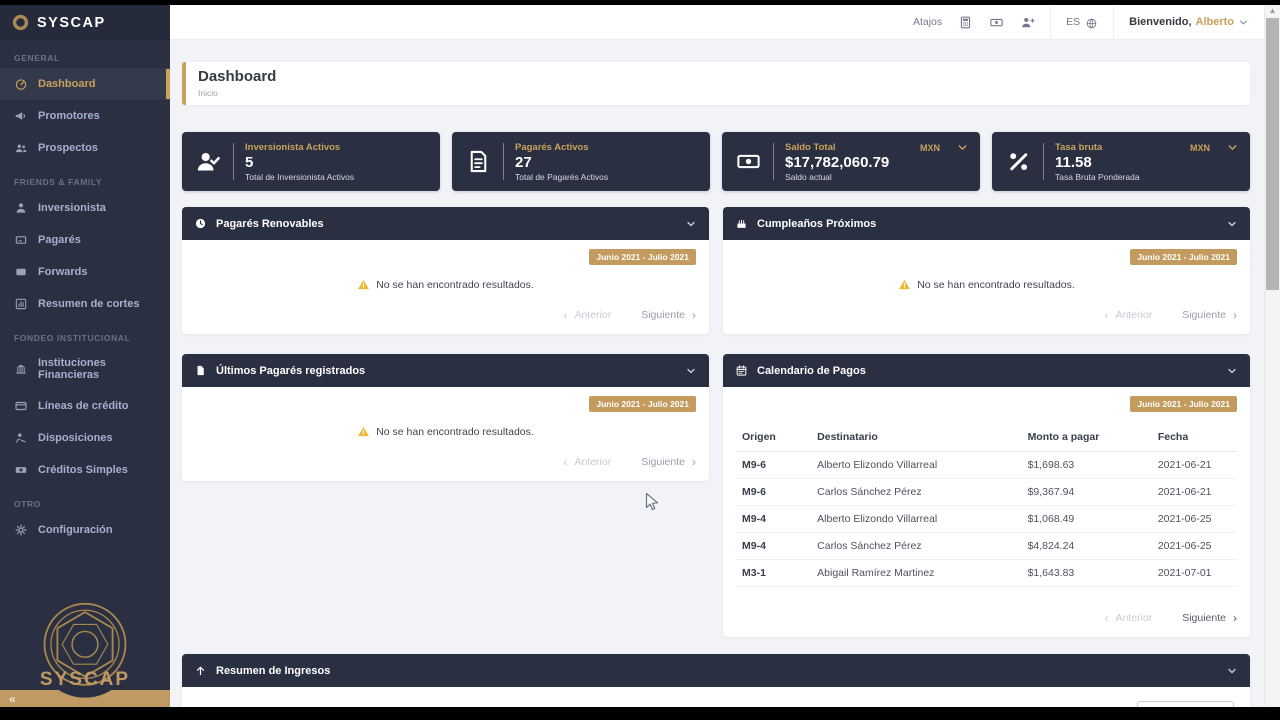 The image size is (1280, 720). I want to click on chart-currency-select: MXN ×, so click(1185, 704).